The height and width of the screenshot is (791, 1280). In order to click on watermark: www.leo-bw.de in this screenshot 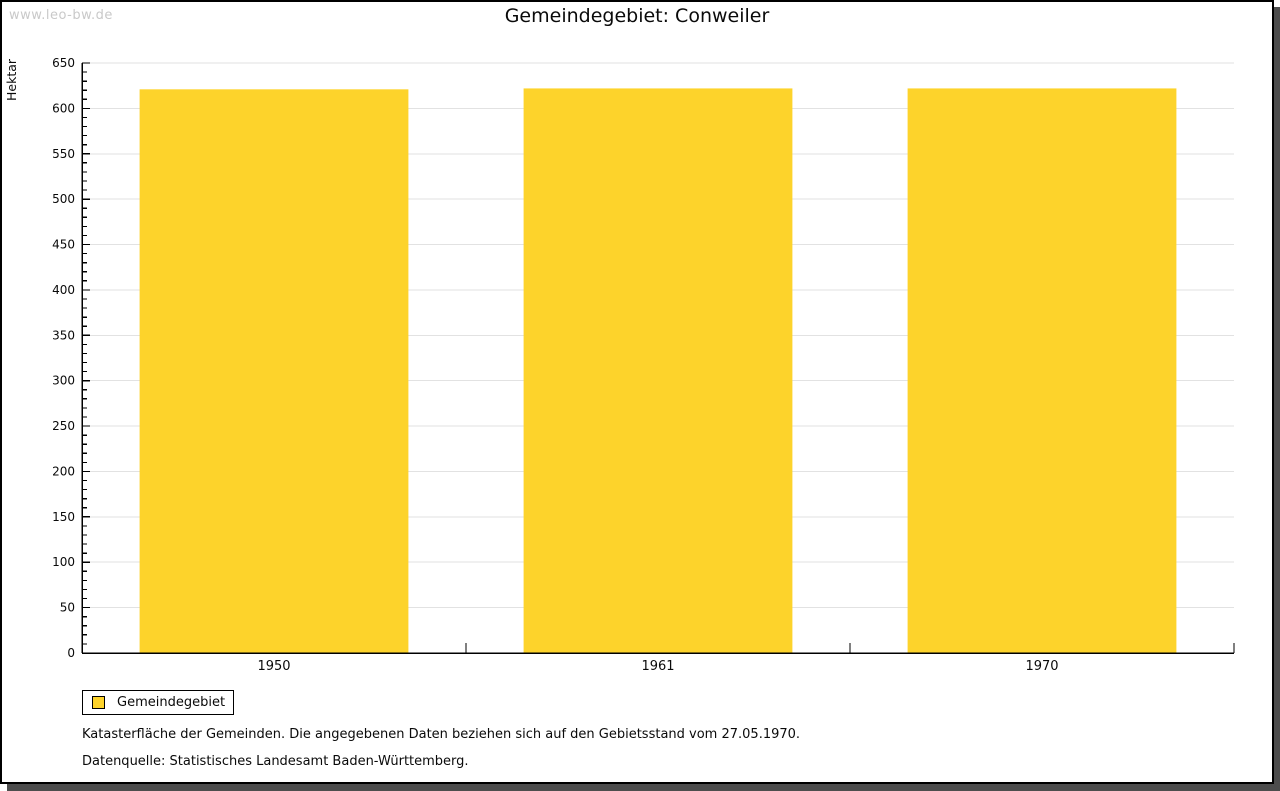, I will do `click(61, 15)`.